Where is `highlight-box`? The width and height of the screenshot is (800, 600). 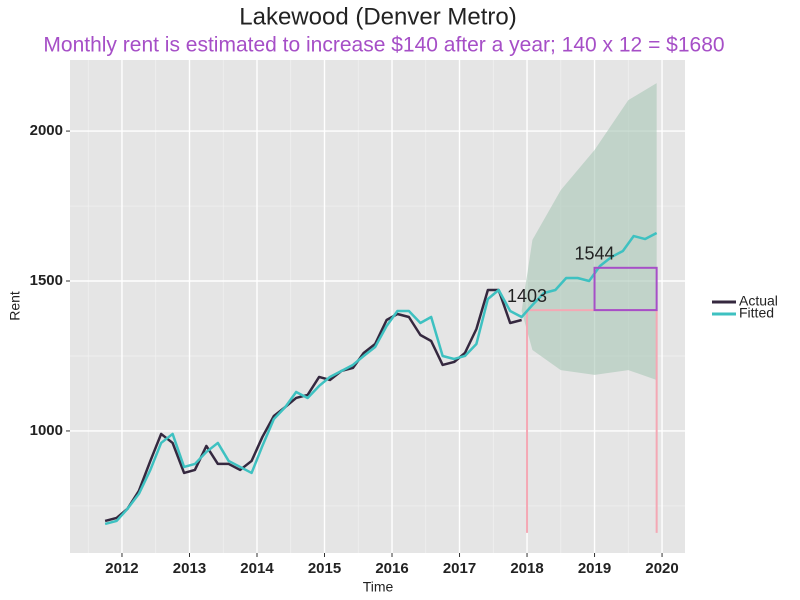
highlight-box is located at coordinates (625, 289).